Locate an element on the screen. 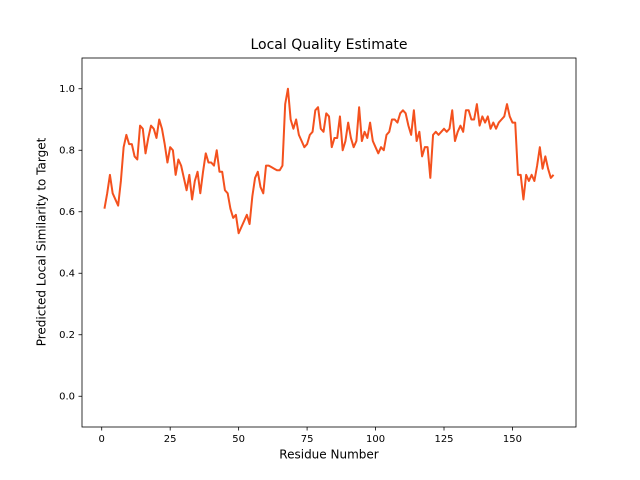 This screenshot has height=480, width=640. y-axis-label: Predicted Local Similarity to Target is located at coordinates (42, 241).